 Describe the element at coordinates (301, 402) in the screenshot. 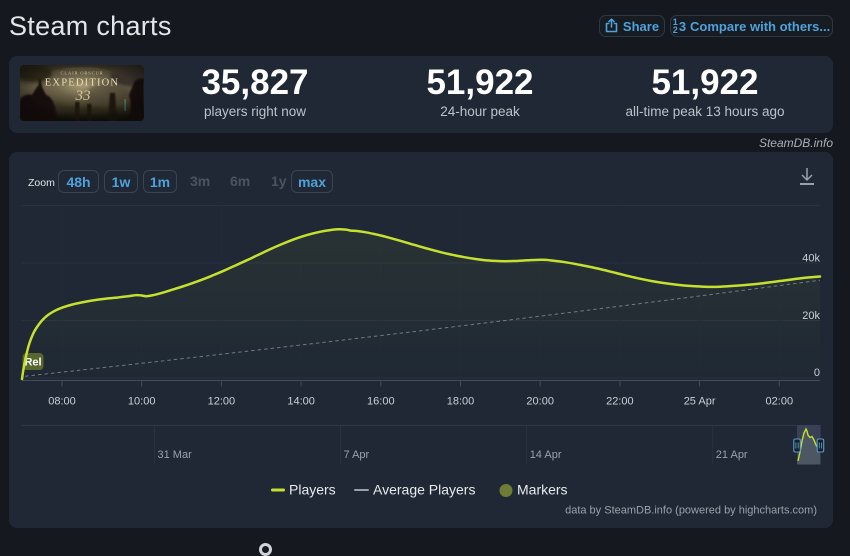

I see `svg-text: 14:00` at that location.